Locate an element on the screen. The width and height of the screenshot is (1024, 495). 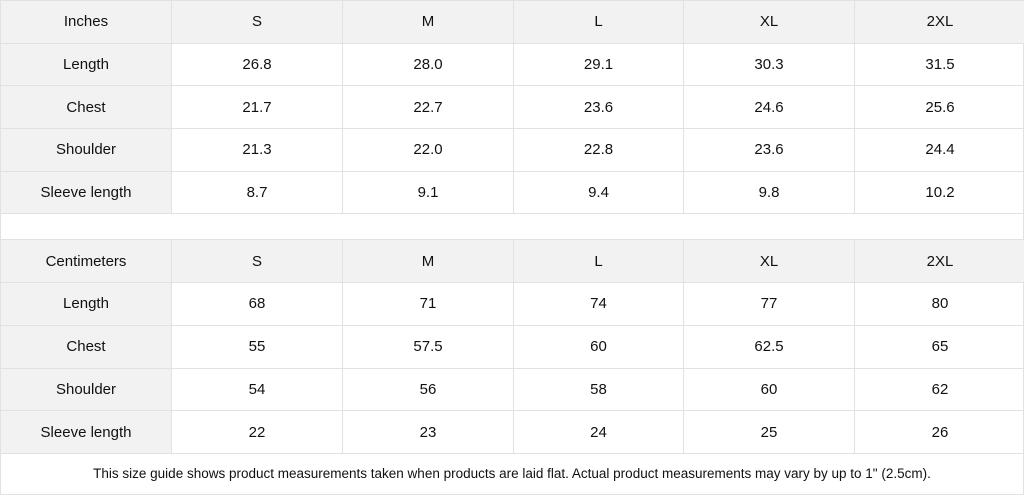
measurement-value: 25 is located at coordinates (769, 432).